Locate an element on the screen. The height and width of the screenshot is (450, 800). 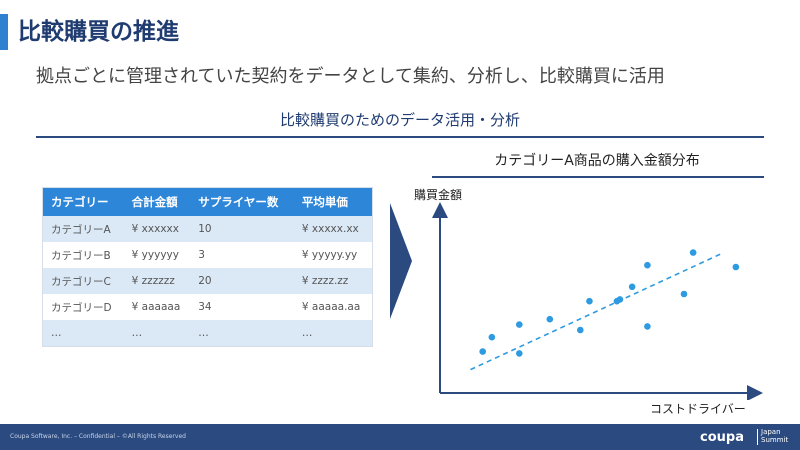
x-axis-label: コストドライバー is located at coordinates (698, 409).